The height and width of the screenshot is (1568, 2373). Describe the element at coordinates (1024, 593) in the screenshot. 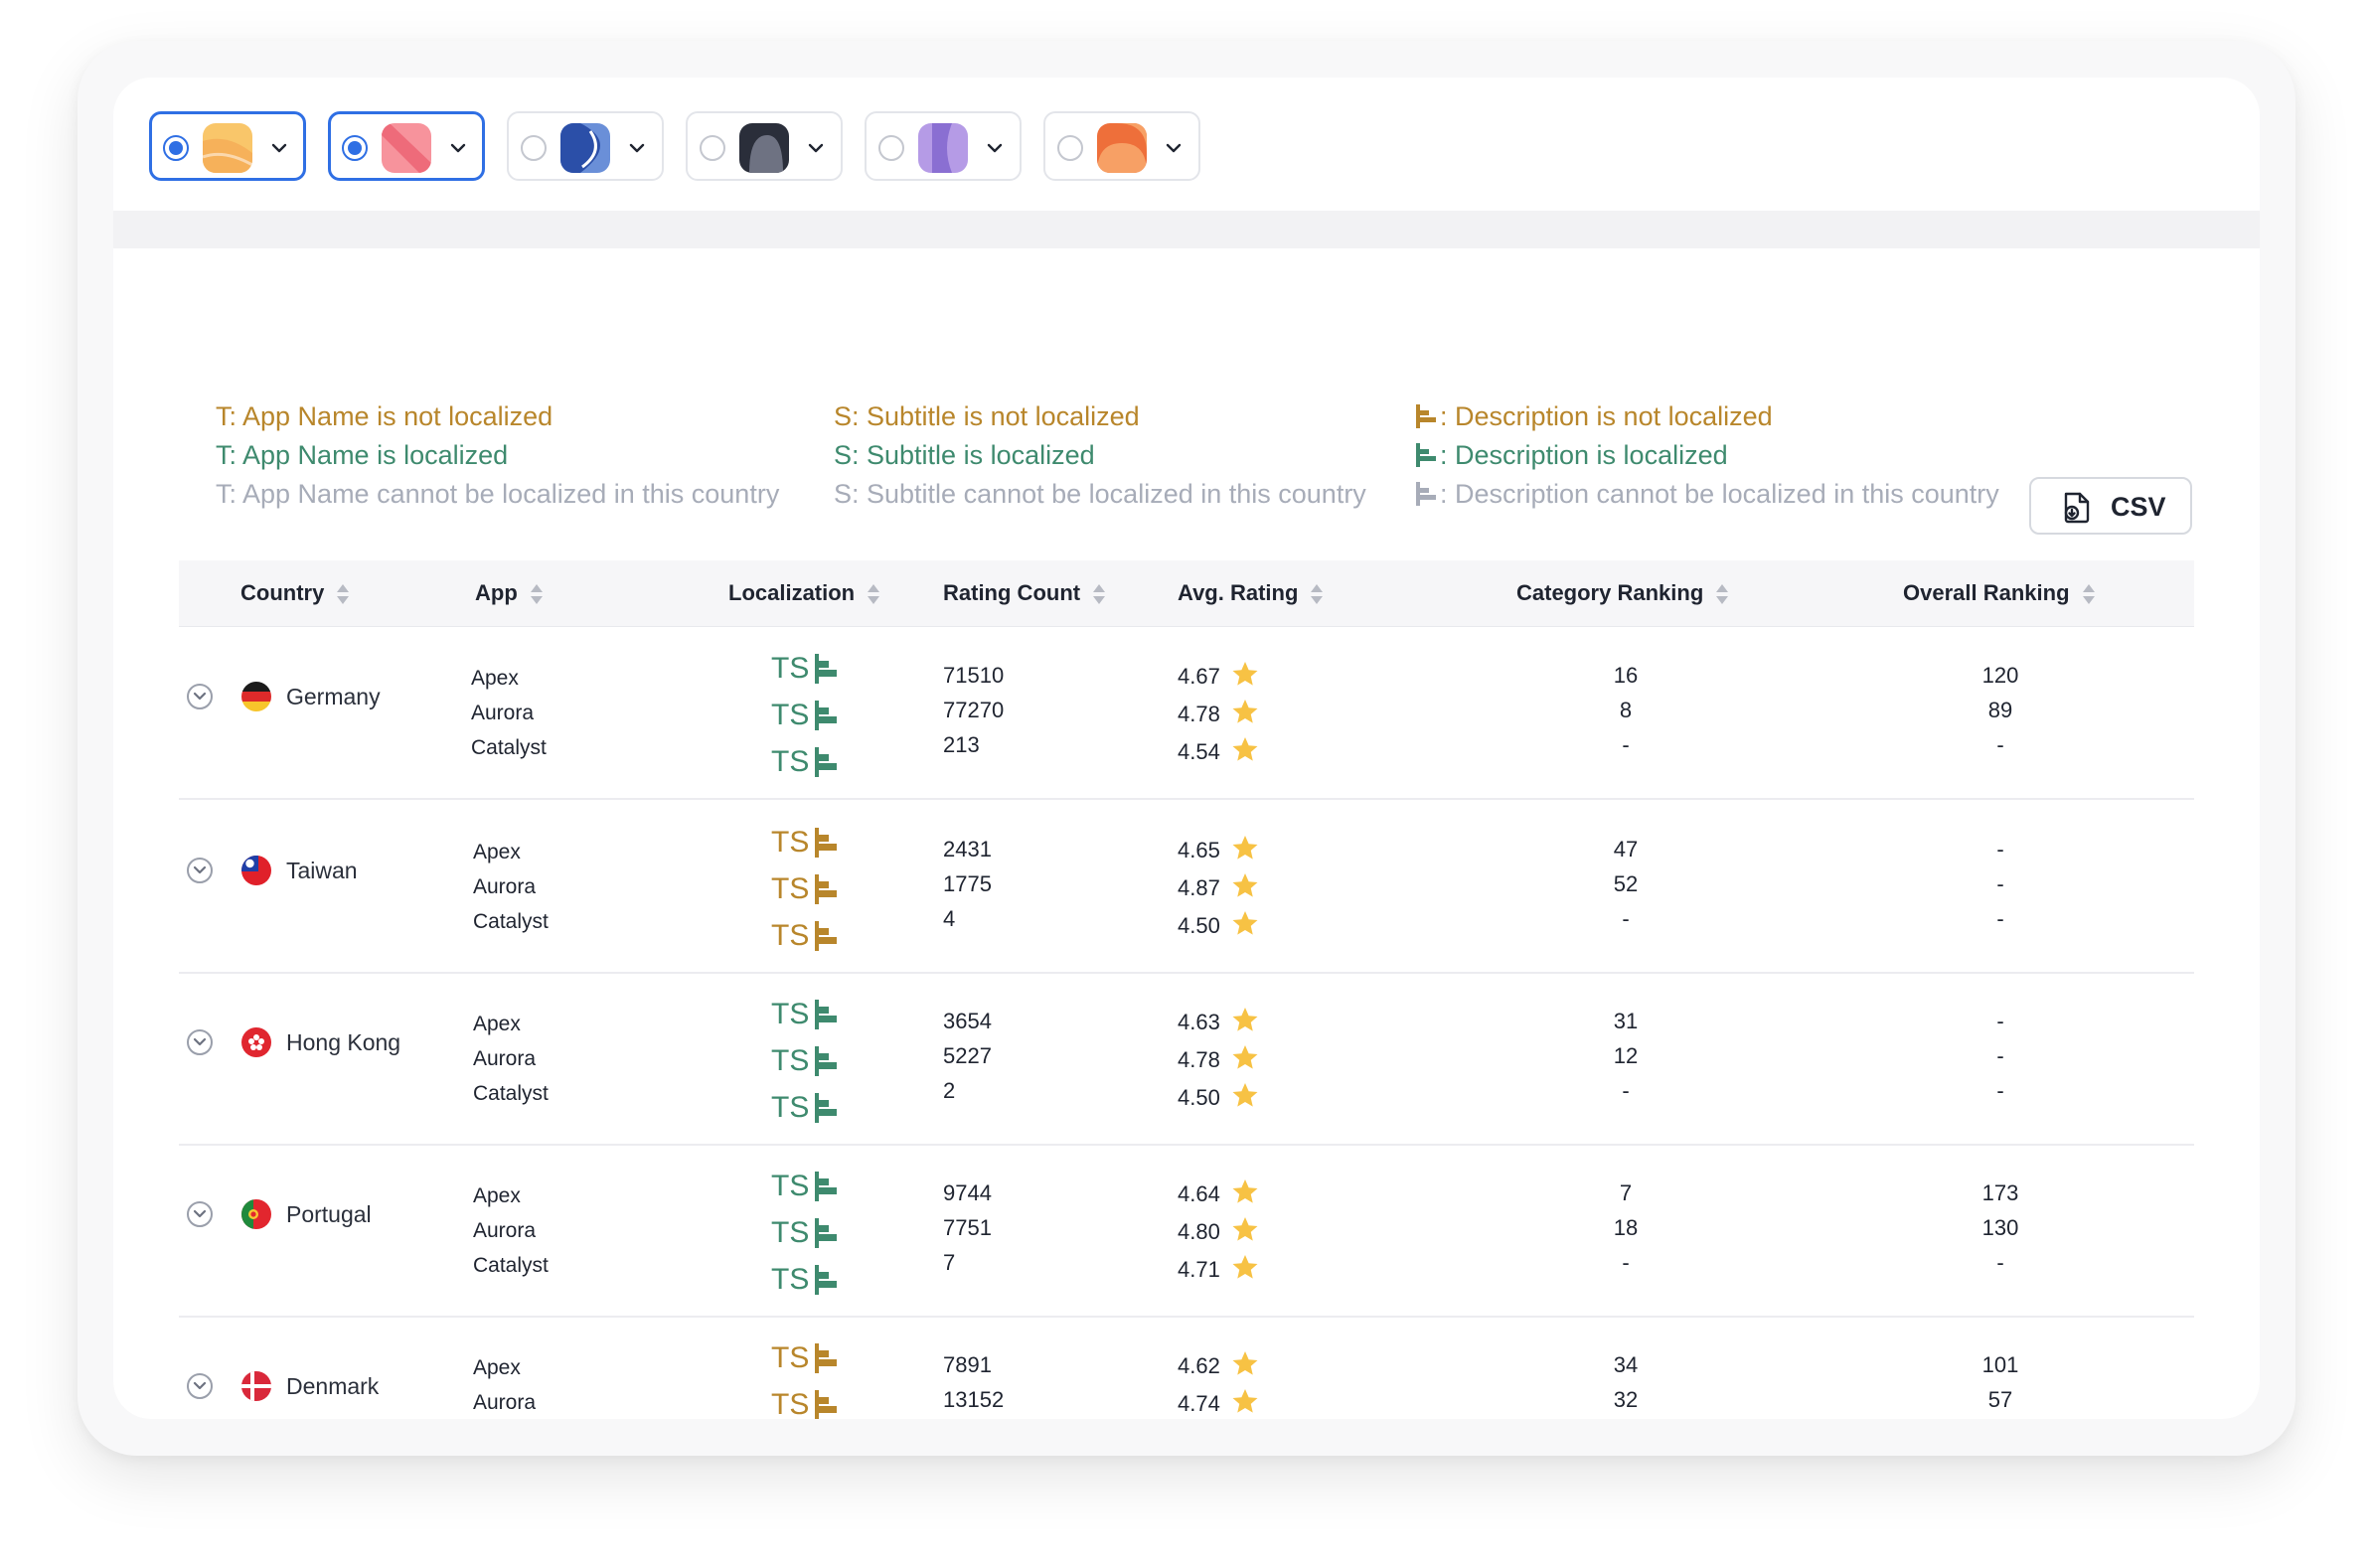

I see `column-header-rating-count: Rating Count` at that location.